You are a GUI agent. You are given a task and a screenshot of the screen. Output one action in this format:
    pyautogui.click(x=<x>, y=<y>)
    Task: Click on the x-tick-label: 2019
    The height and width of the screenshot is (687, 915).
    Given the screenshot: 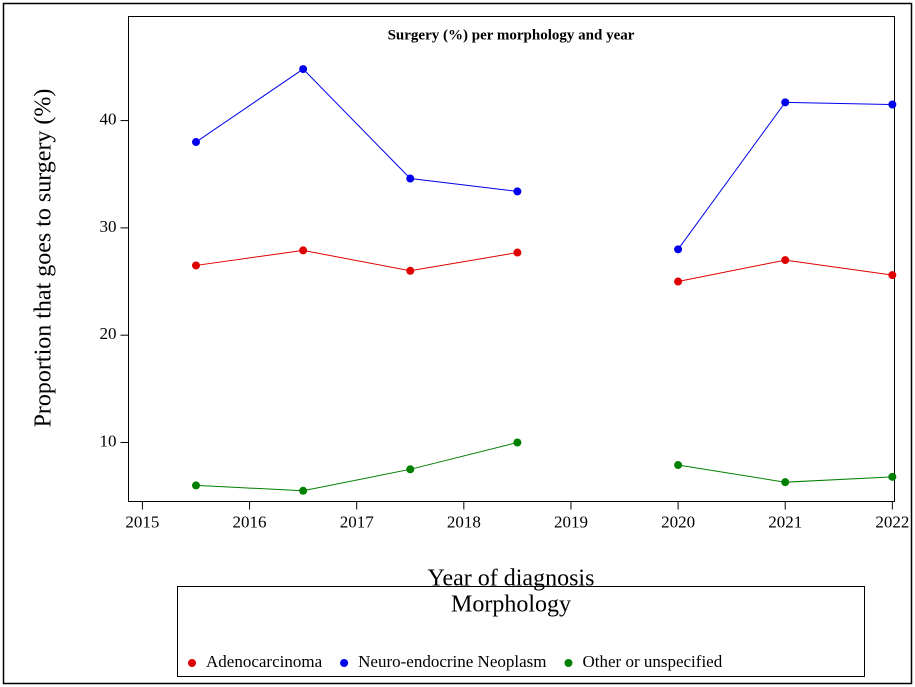 What is the action you would take?
    pyautogui.click(x=571, y=521)
    